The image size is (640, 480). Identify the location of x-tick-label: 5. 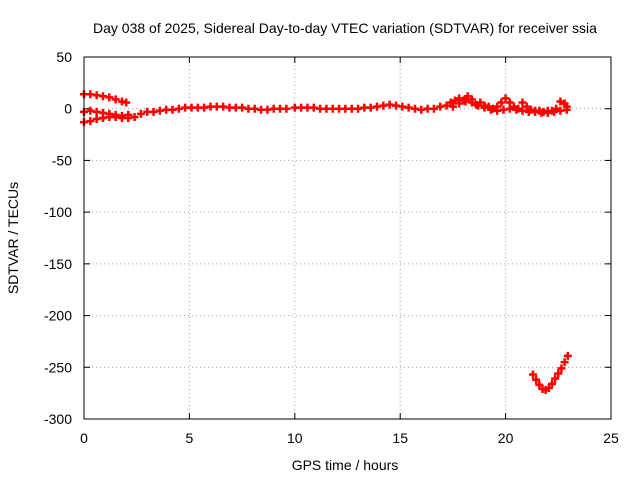
(190, 438).